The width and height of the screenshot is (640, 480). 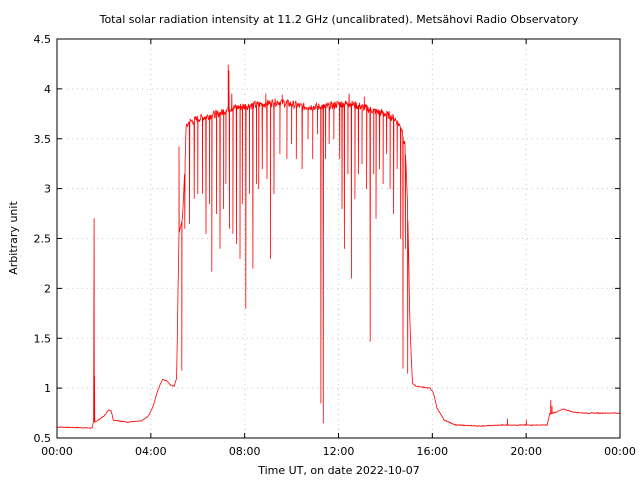 I want to click on y-tick-label: 1, so click(x=47, y=388).